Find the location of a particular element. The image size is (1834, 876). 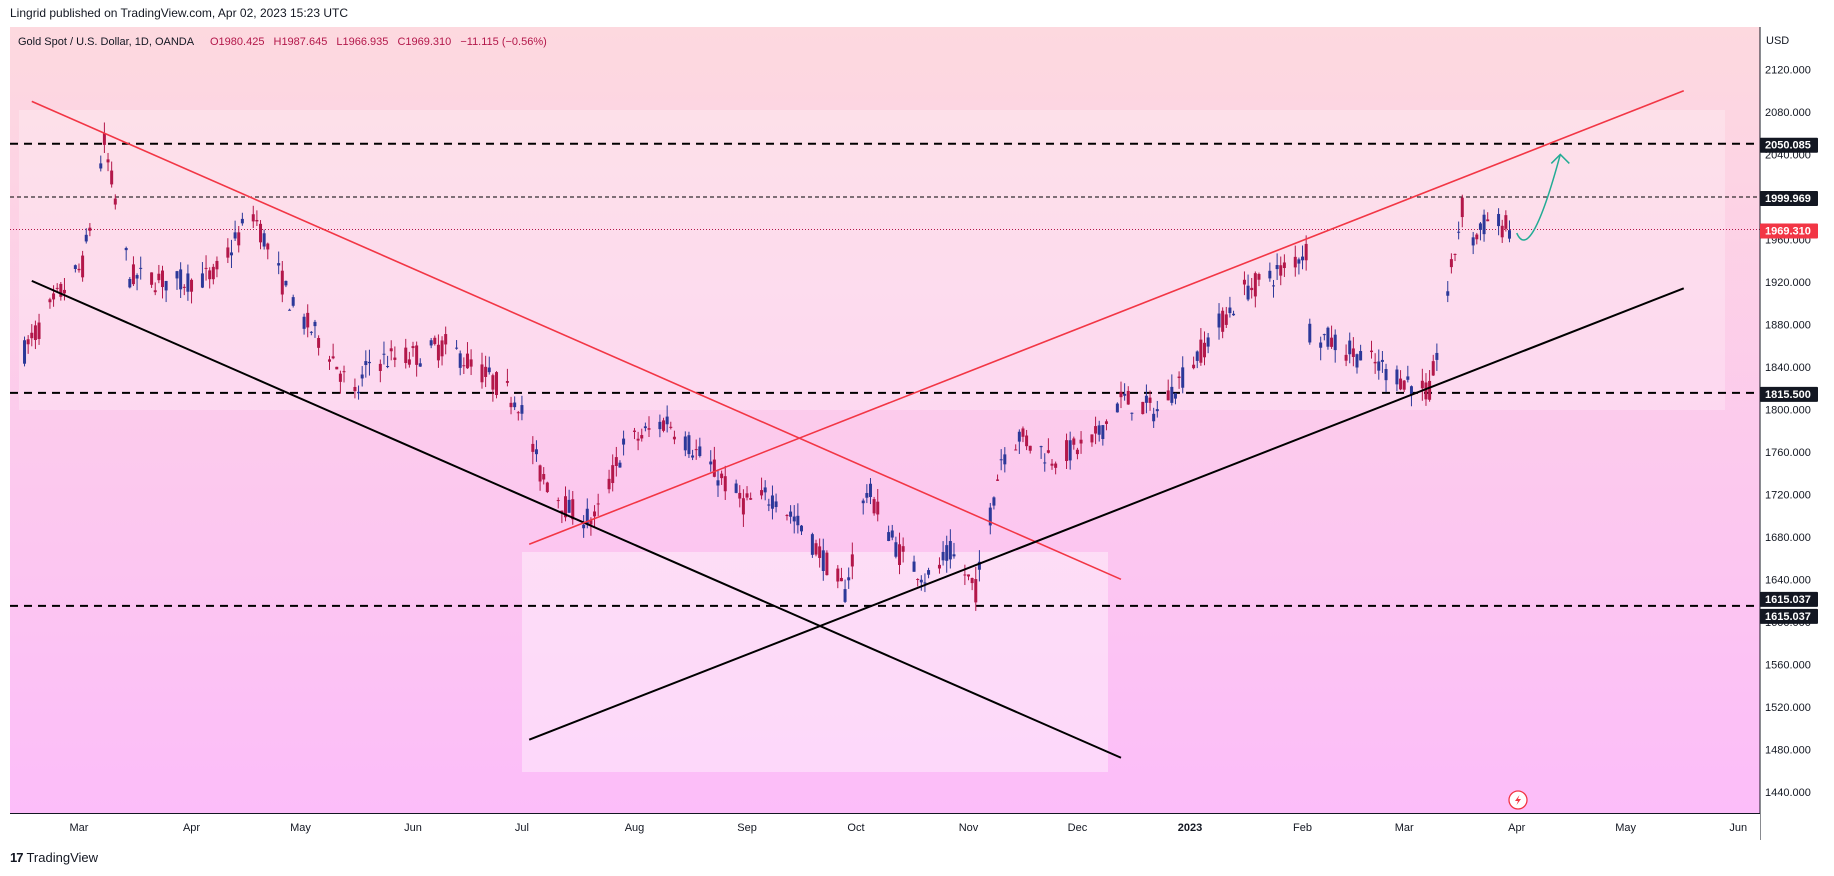

time-tick-label: Jun is located at coordinates (1738, 828).